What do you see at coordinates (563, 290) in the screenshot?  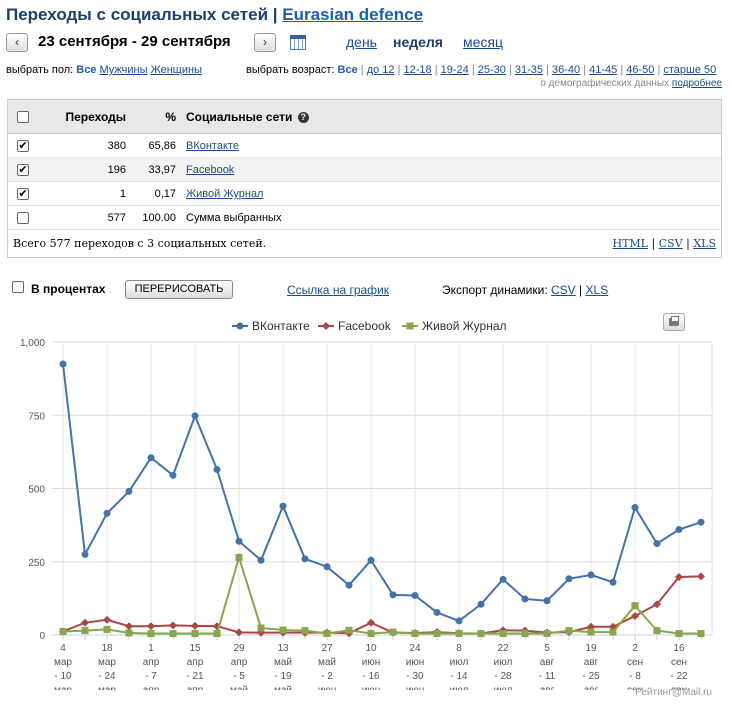 I see `dynamics-csv-link: CSV` at bounding box center [563, 290].